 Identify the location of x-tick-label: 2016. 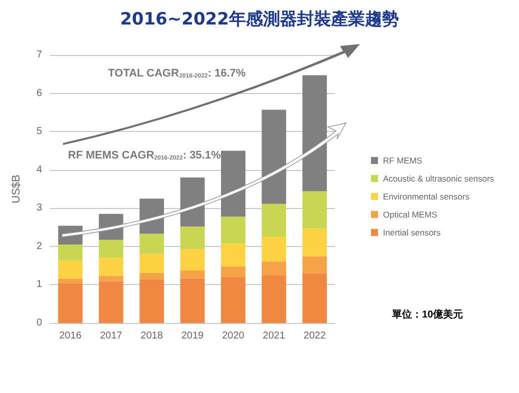
(70, 336).